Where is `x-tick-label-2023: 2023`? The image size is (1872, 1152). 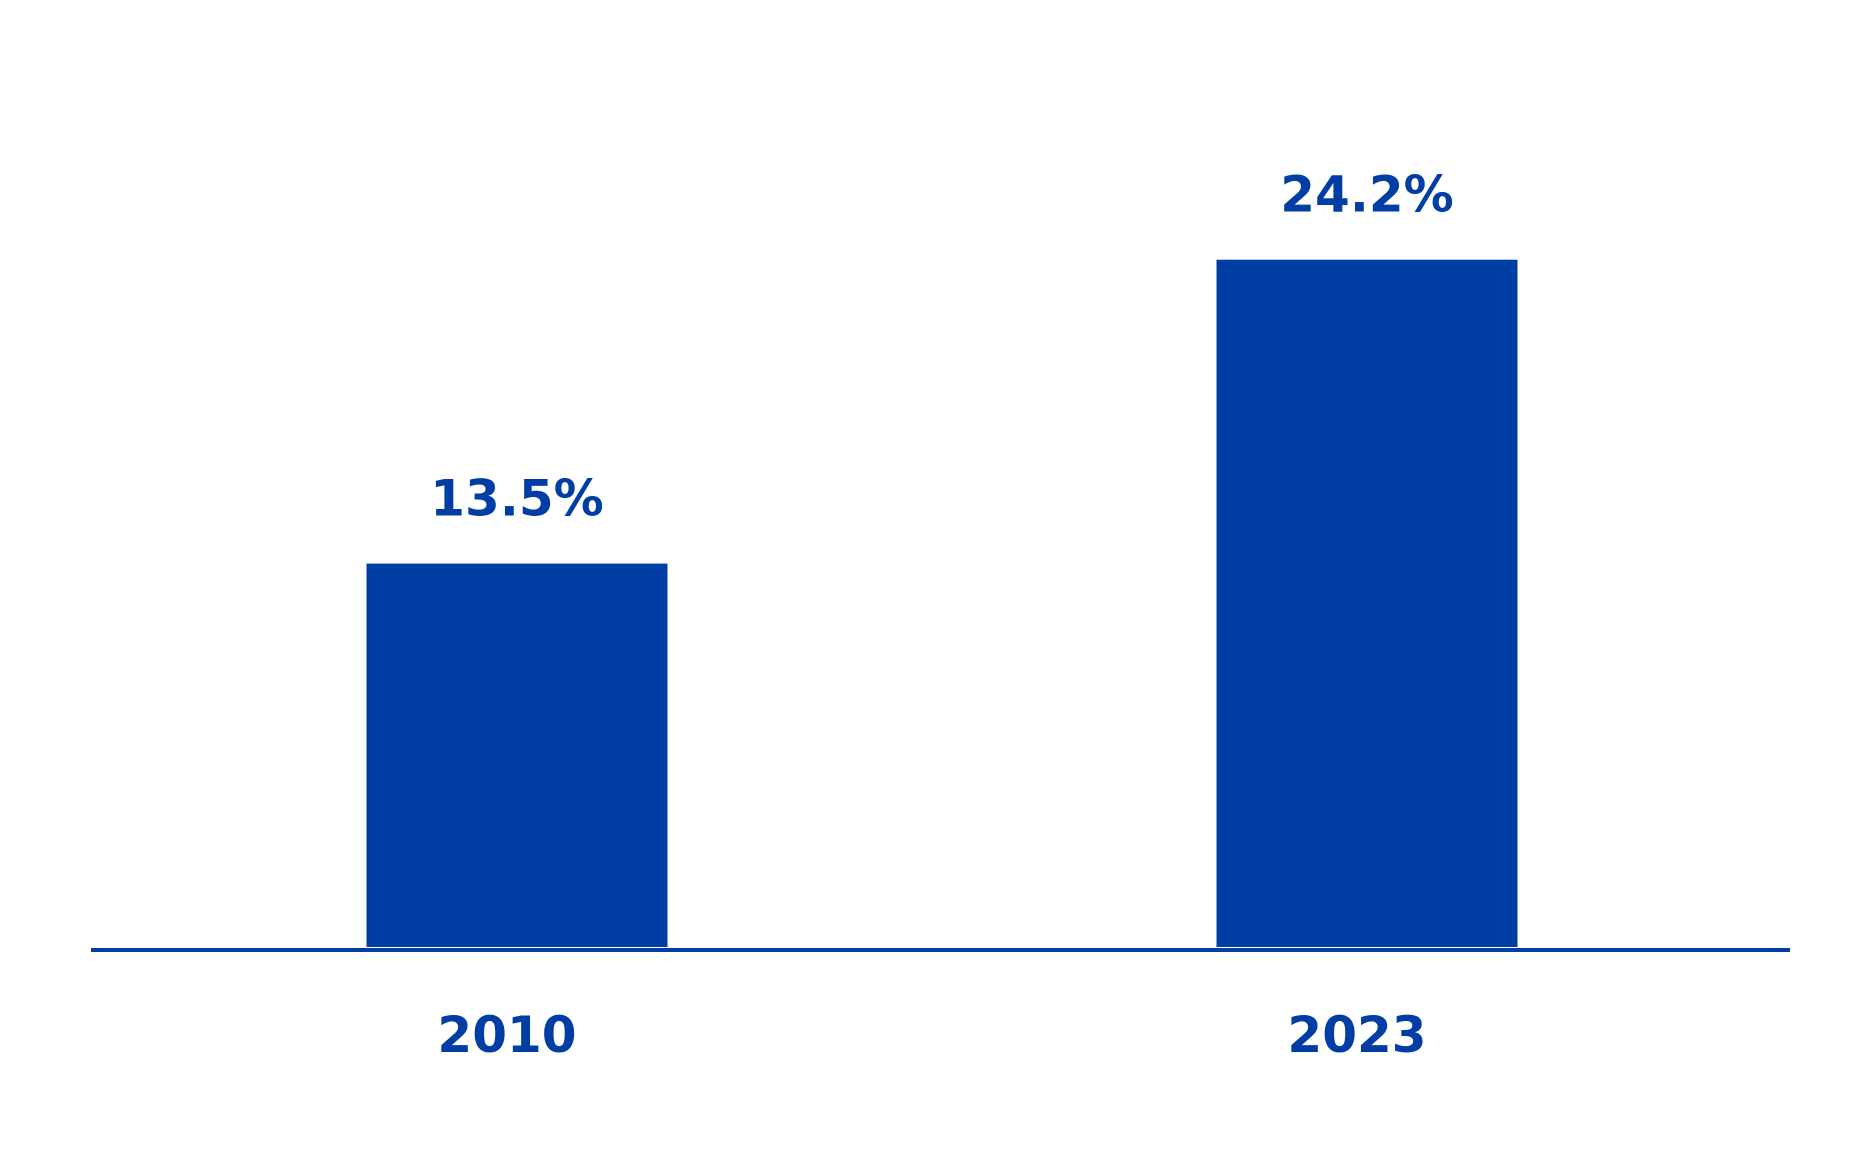 x-tick-label-2023: 2023 is located at coordinates (1356, 1035).